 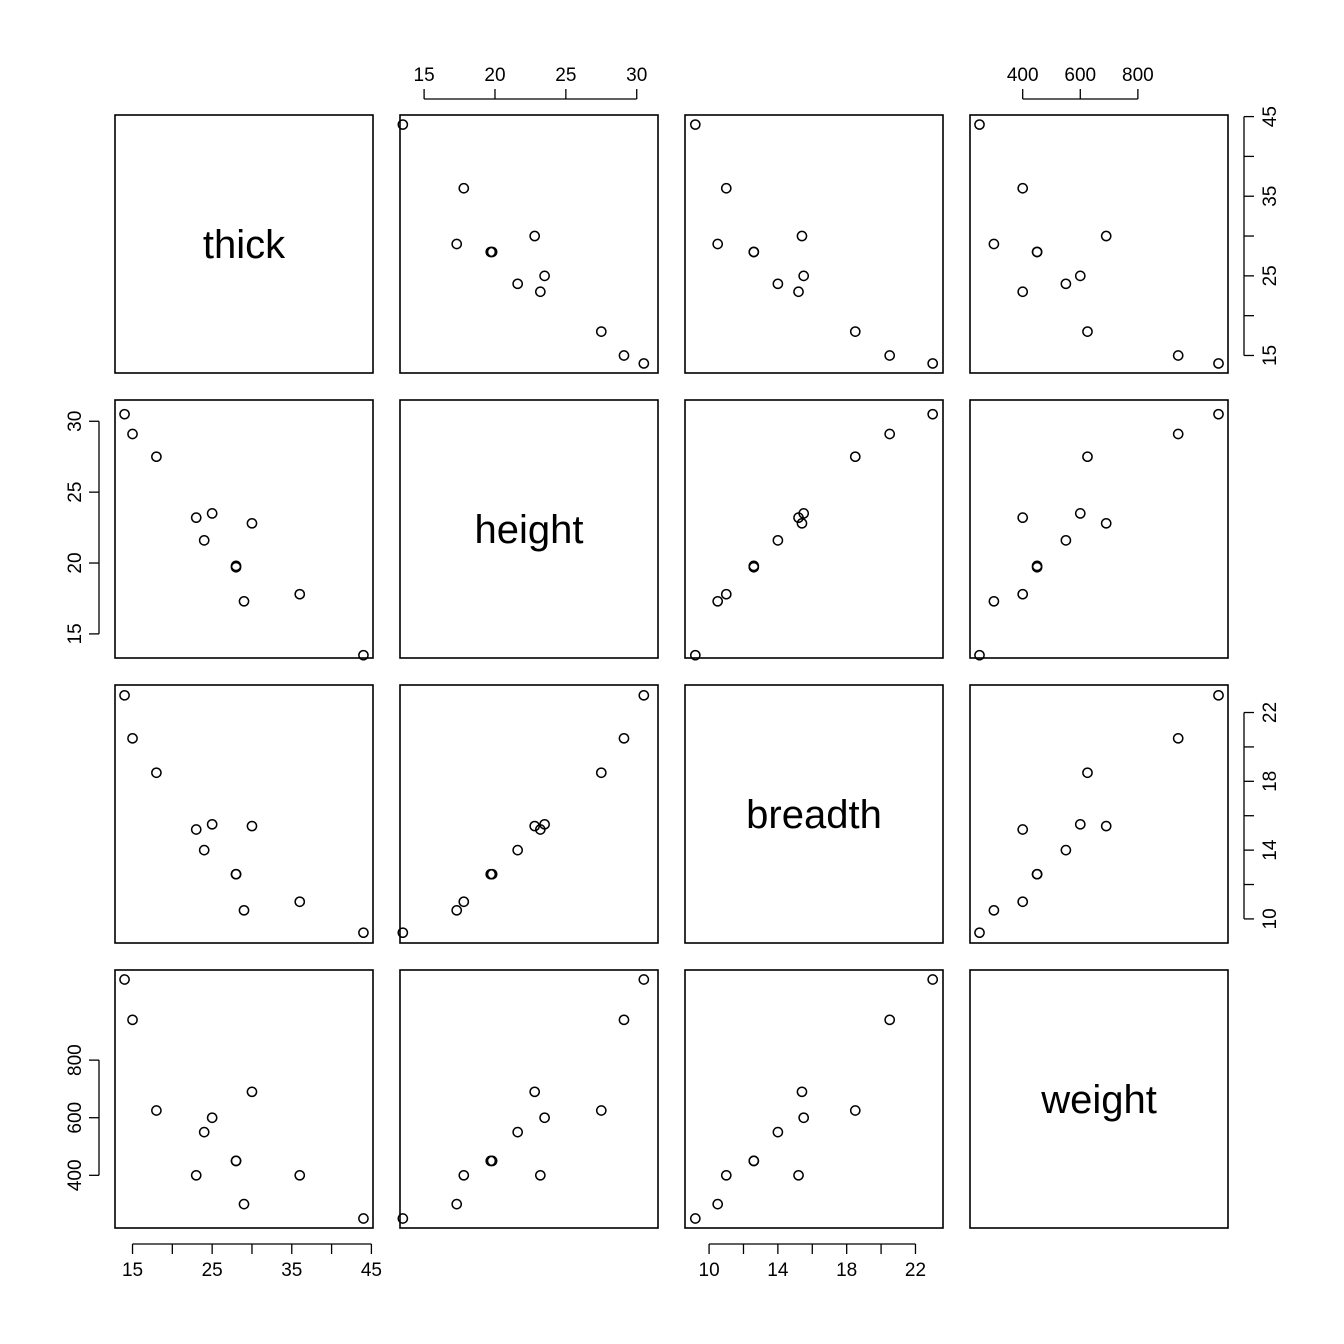 I want to click on panel-breadth-vs-breadth: breadth, so click(x=814, y=814).